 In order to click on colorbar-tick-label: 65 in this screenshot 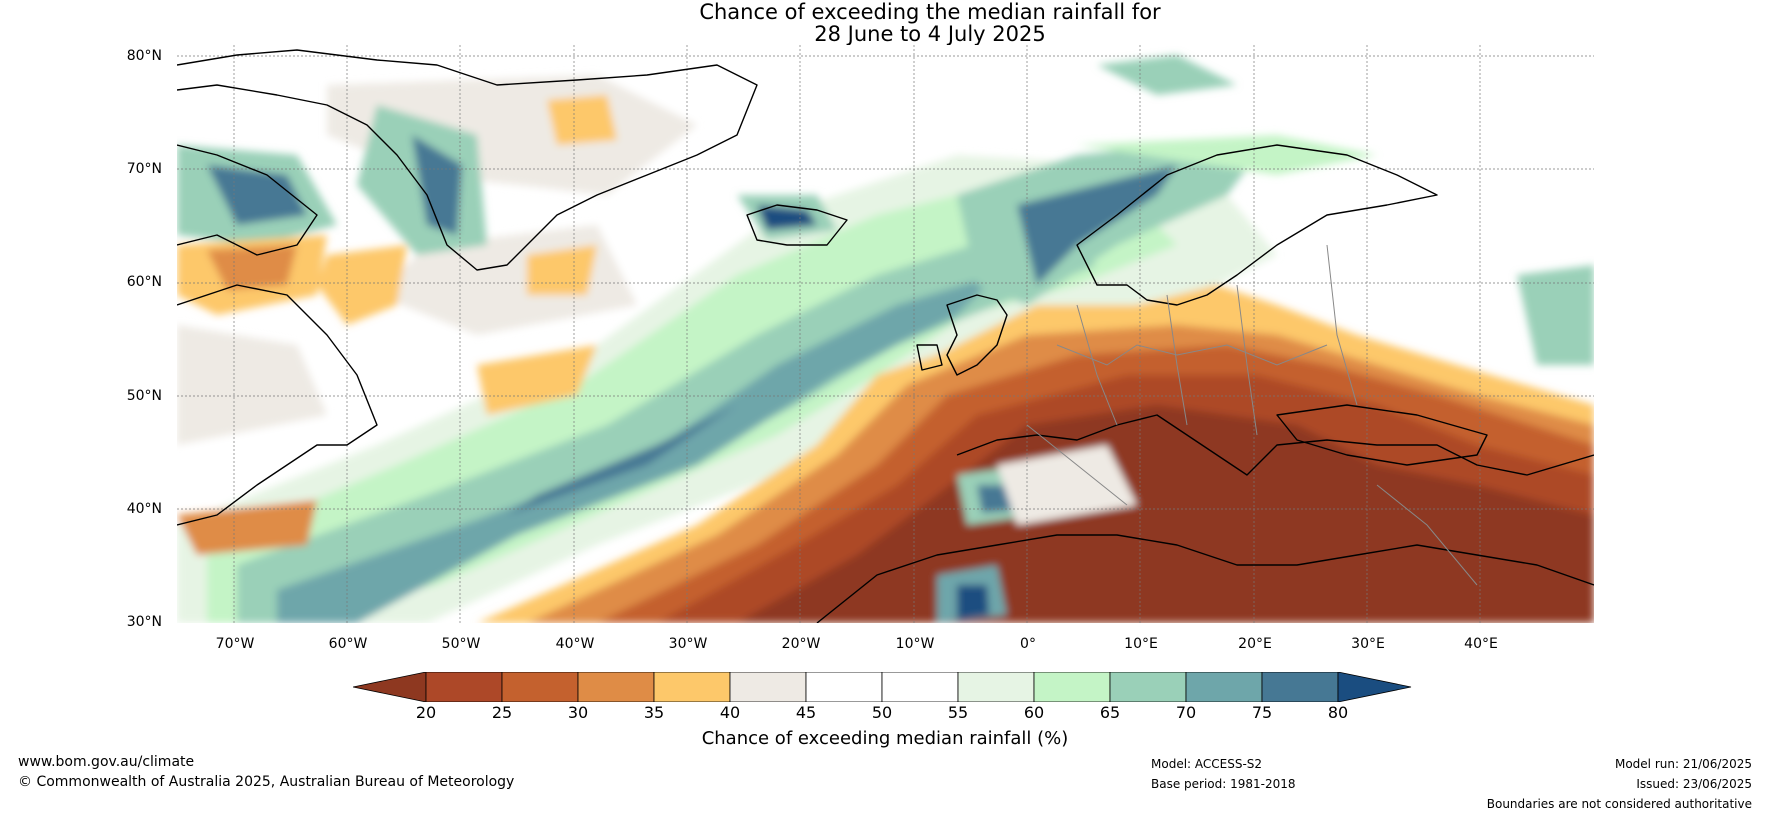, I will do `click(1110, 712)`.